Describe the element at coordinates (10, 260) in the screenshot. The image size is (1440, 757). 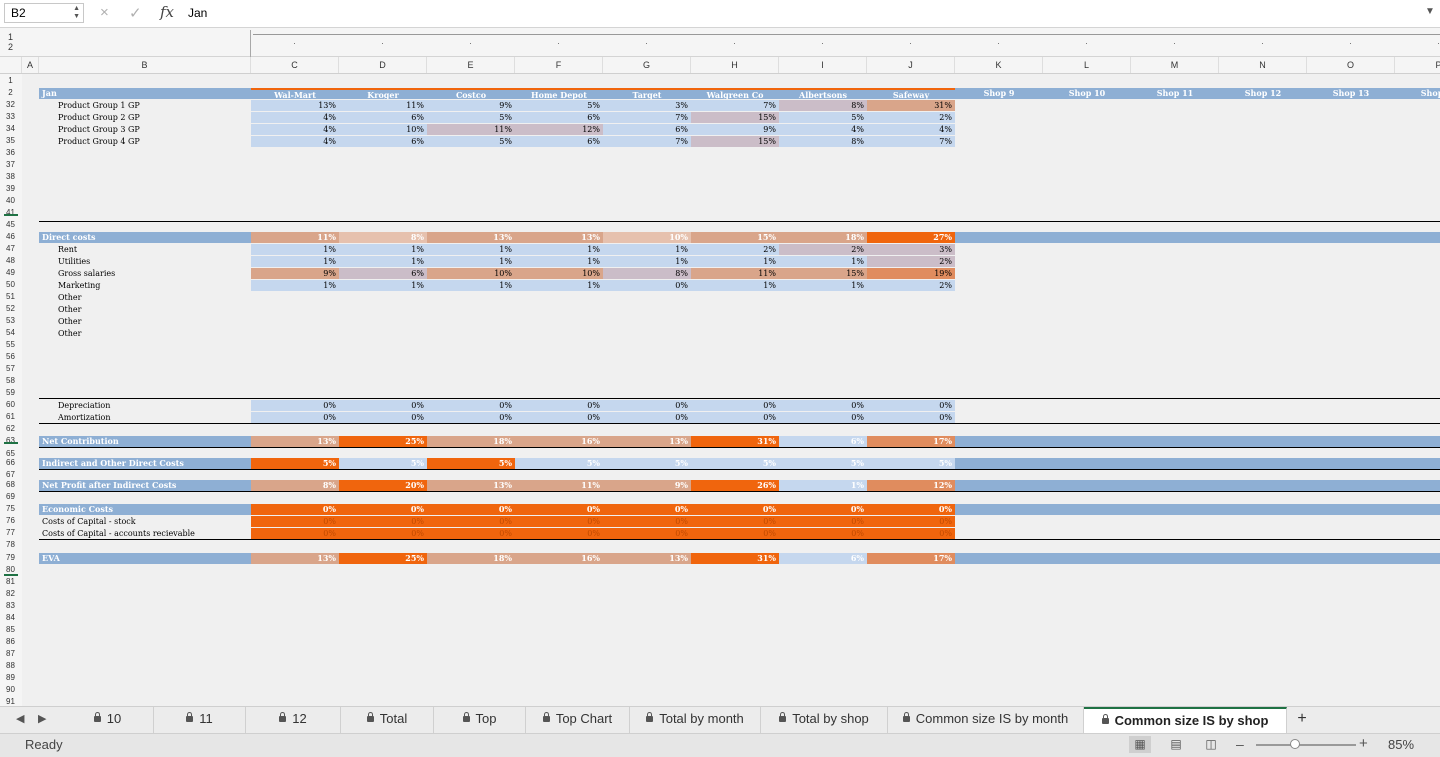
I see `row-header-48: 48` at that location.